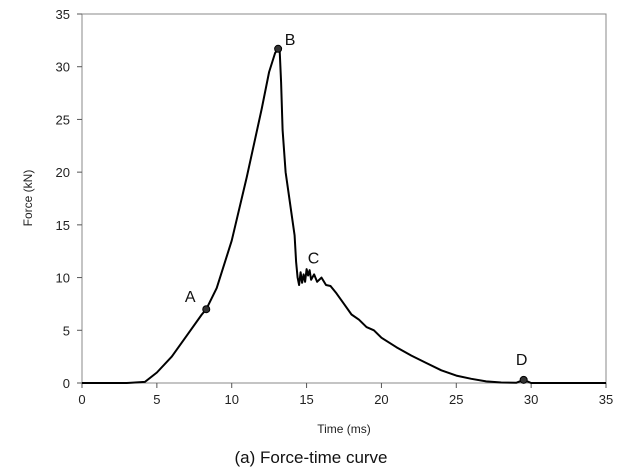 This screenshot has width=622, height=475. What do you see at coordinates (290, 40) in the screenshot?
I see `point-label-b: B` at bounding box center [290, 40].